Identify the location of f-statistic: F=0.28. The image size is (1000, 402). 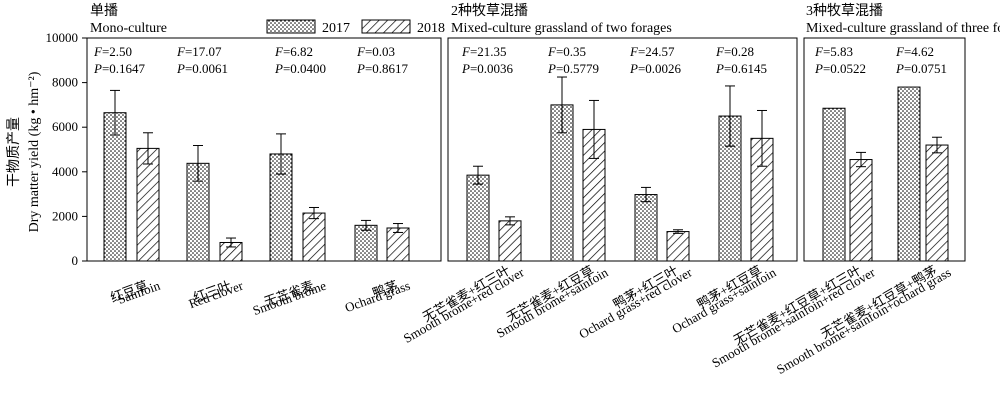
(734, 51).